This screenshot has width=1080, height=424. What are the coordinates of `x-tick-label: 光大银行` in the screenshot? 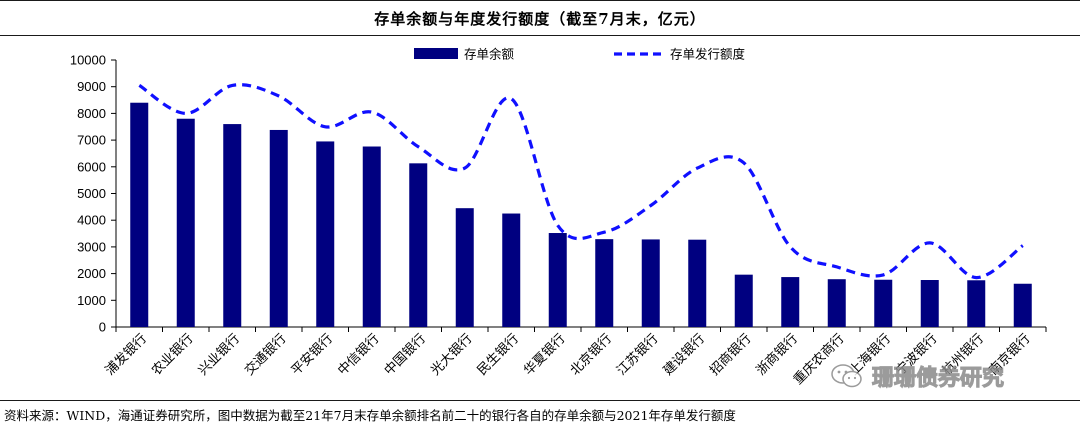 It's located at (451, 354).